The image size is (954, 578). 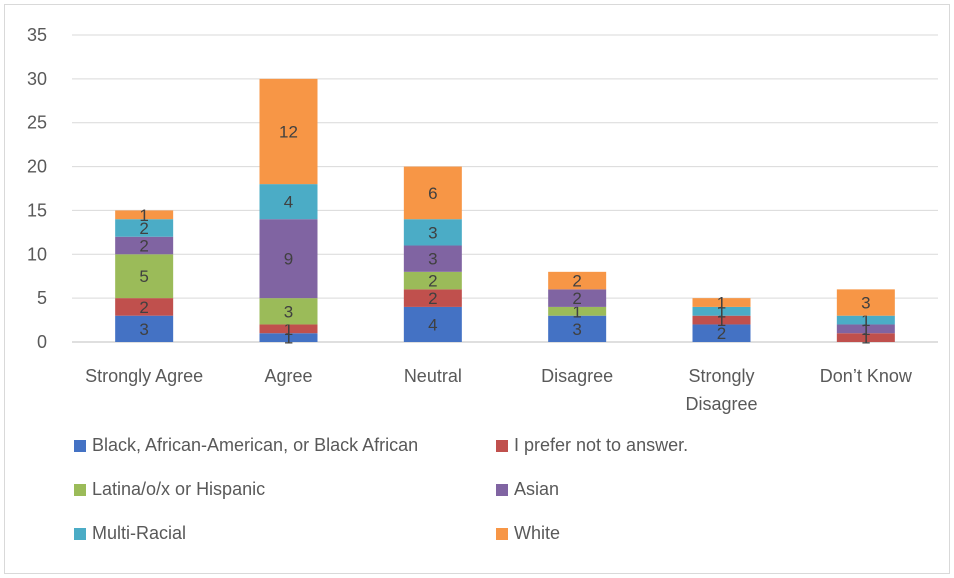 I want to click on data-label: 12, so click(x=288, y=131).